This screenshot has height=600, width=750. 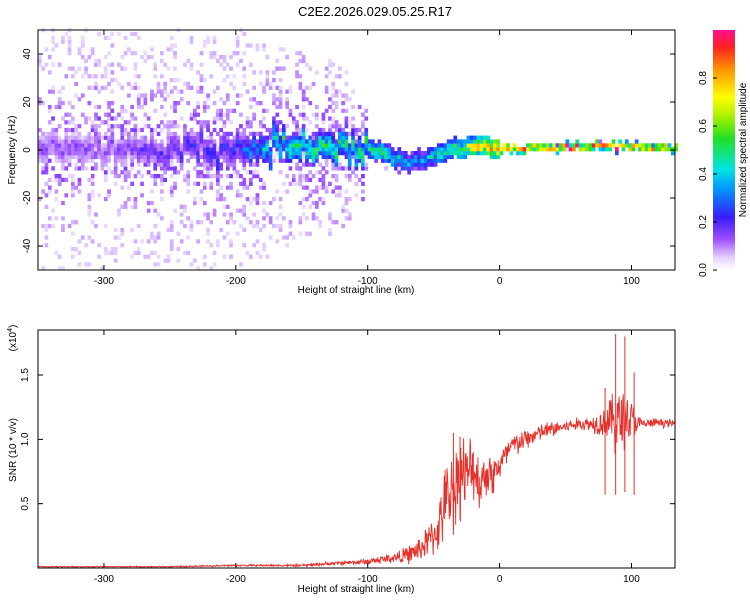 What do you see at coordinates (27, 245) in the screenshot?
I see `y-tick-label: -40` at bounding box center [27, 245].